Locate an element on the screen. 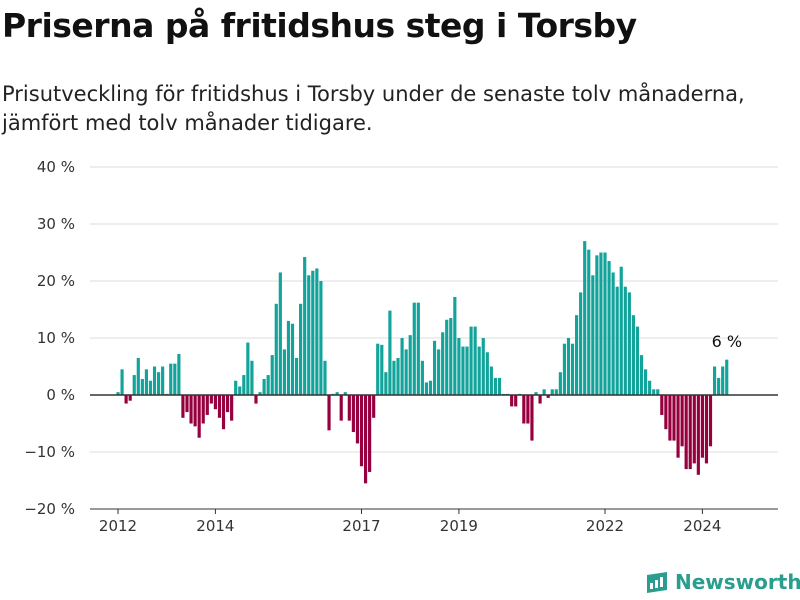  last-value-annotation: 6 % is located at coordinates (727, 341).